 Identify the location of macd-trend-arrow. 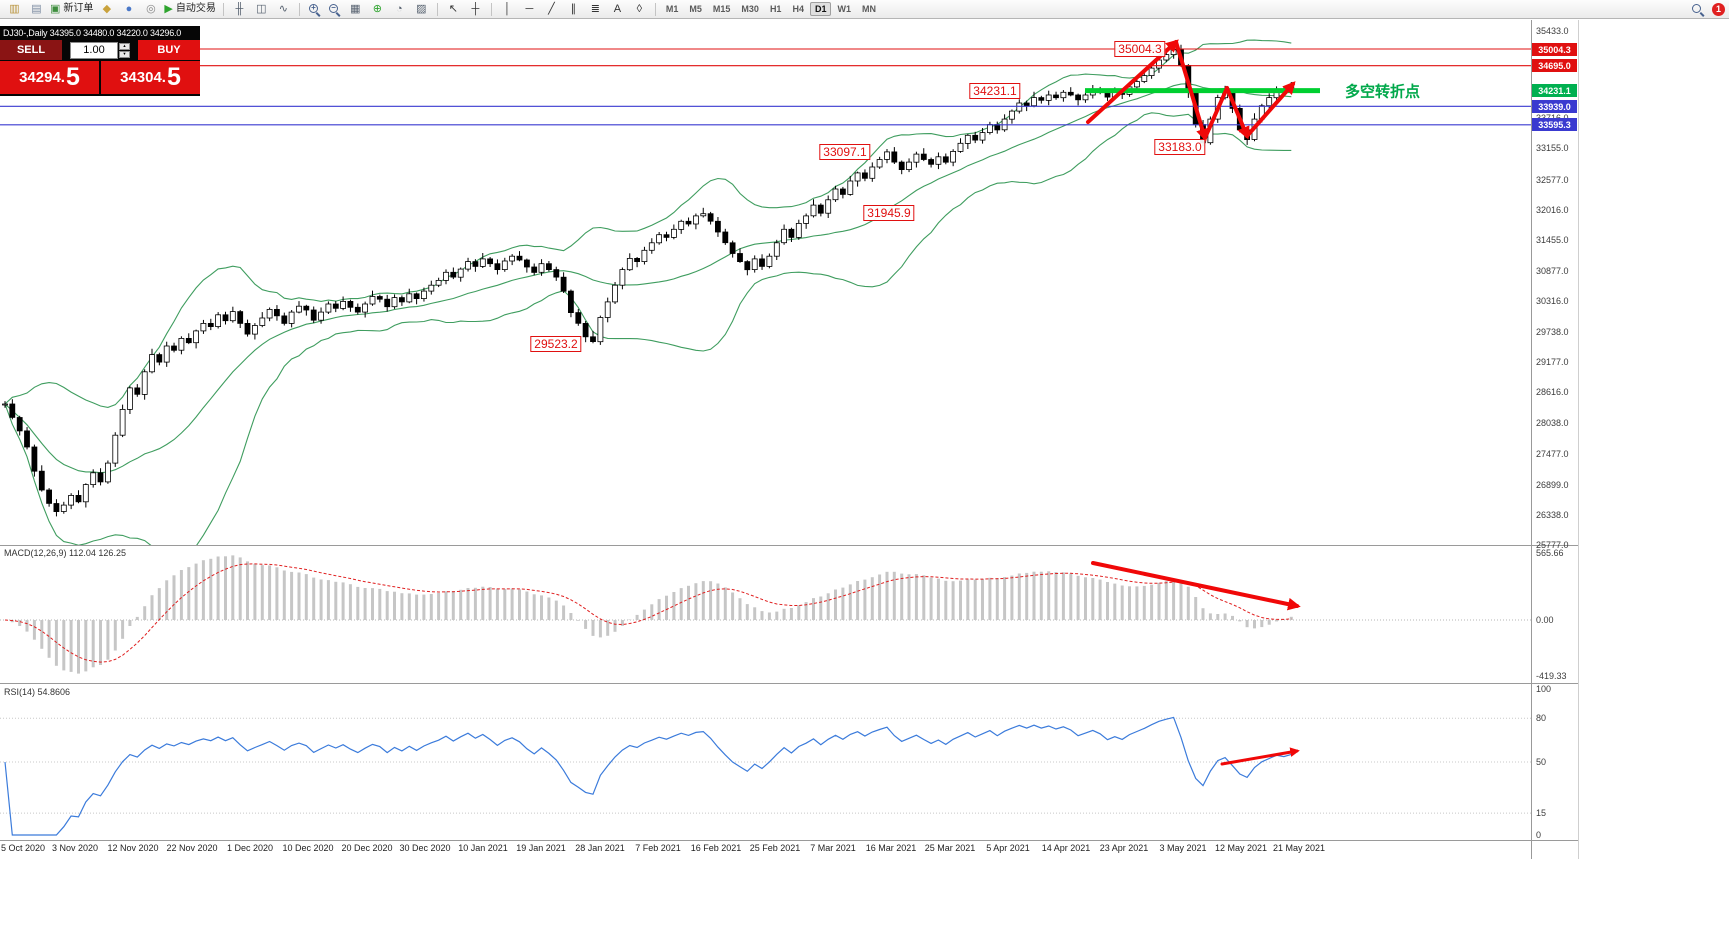
(1196, 586).